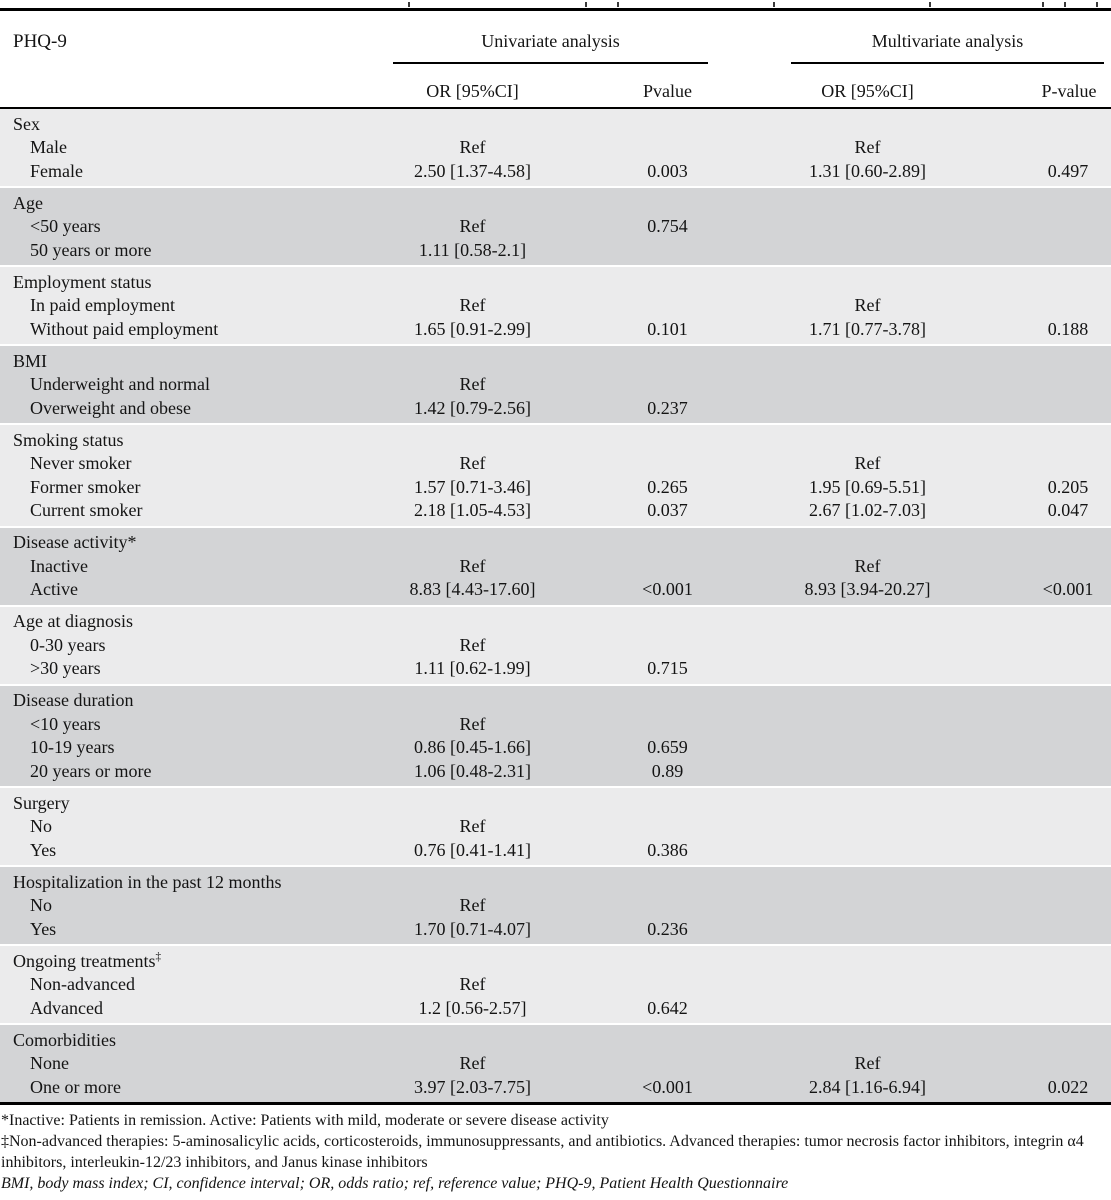  What do you see at coordinates (667, 849) in the screenshot?
I see `univariate-pvalue-cell: 0.386` at bounding box center [667, 849].